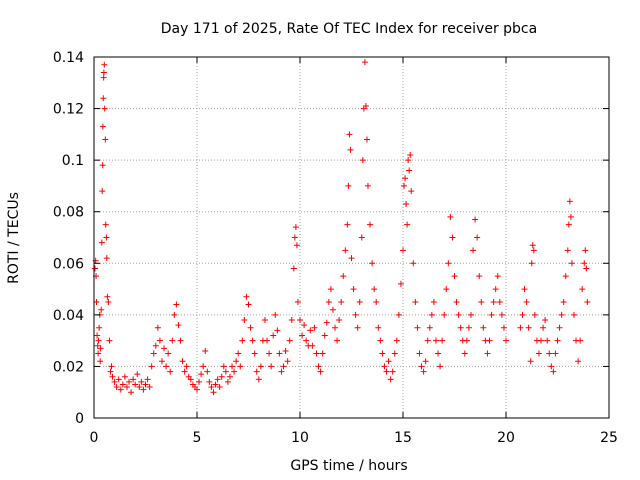 This screenshot has width=640, height=480. I want to click on x-tick-label: 25, so click(609, 438).